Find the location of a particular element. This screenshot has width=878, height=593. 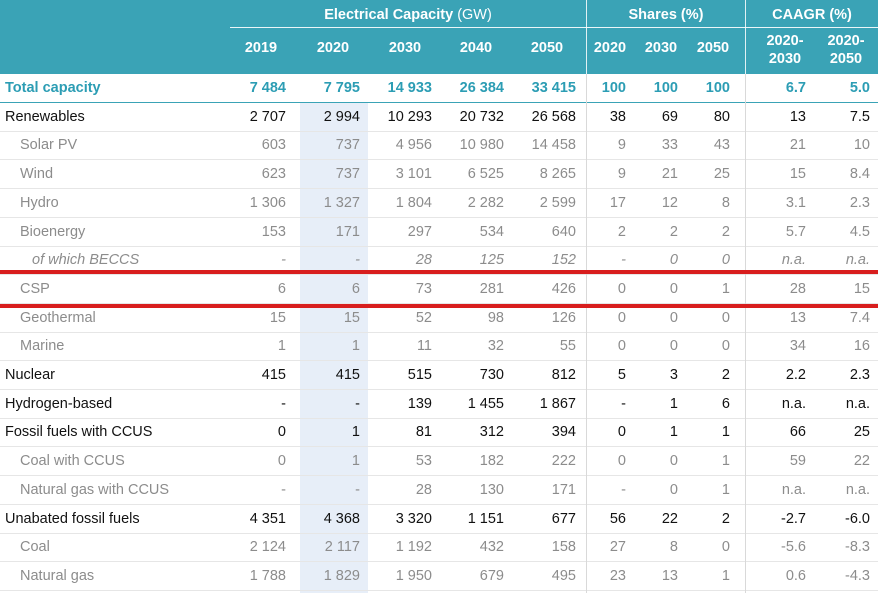

cell-cap: 6 525 is located at coordinates (485, 174).